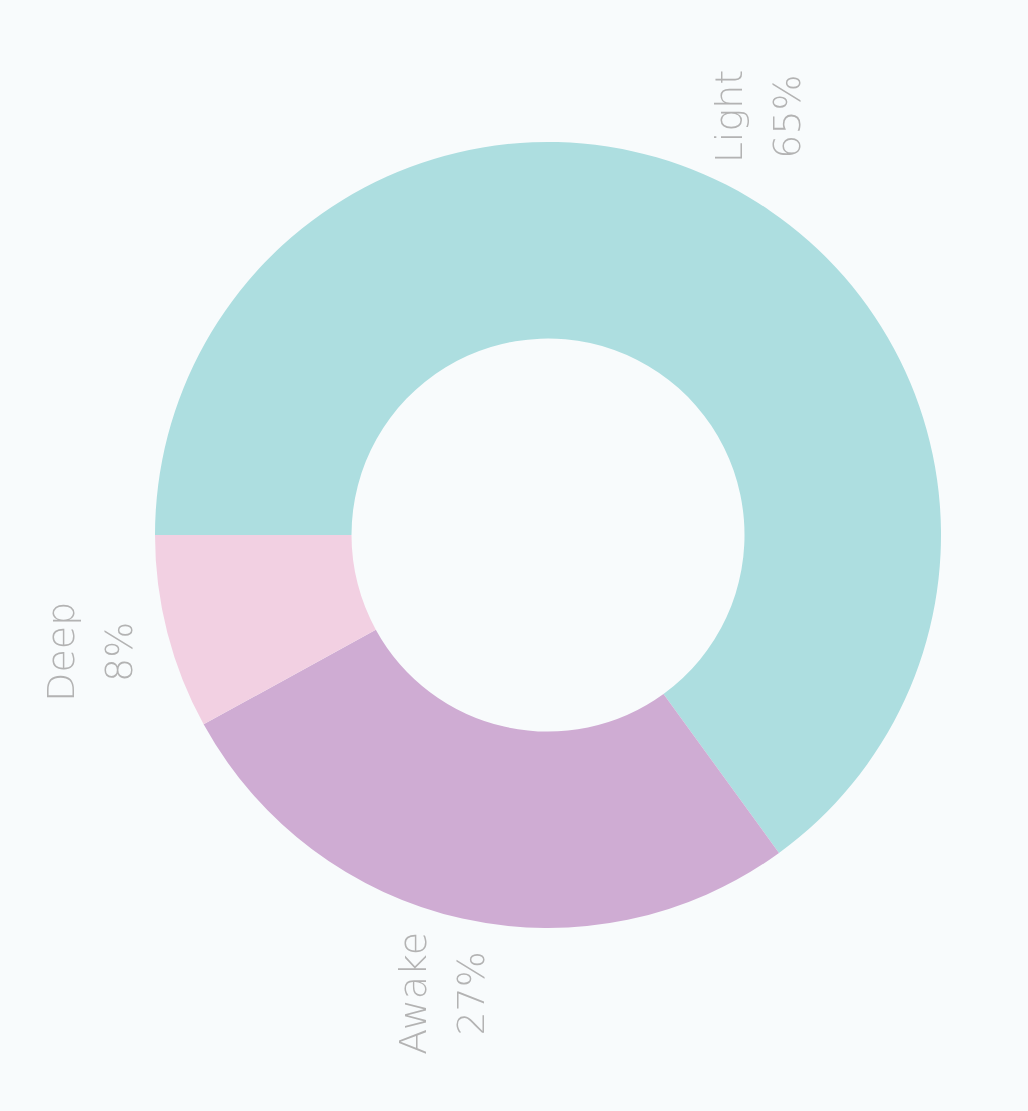  I want to click on slice-label: Awake, so click(413, 993).